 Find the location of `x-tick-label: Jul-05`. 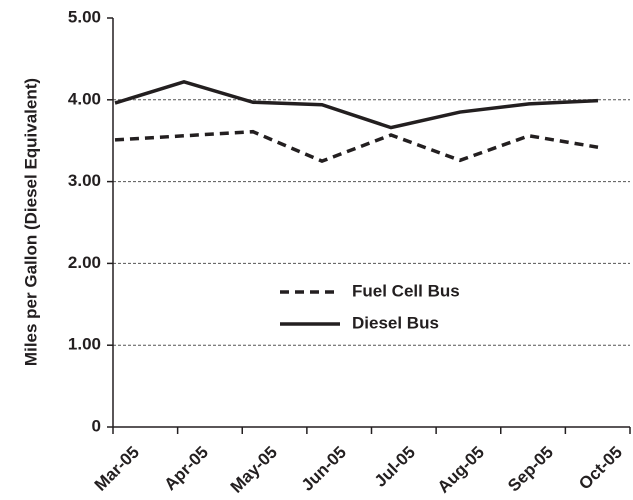

x-tick-label: Jul-05 is located at coordinates (395, 467).